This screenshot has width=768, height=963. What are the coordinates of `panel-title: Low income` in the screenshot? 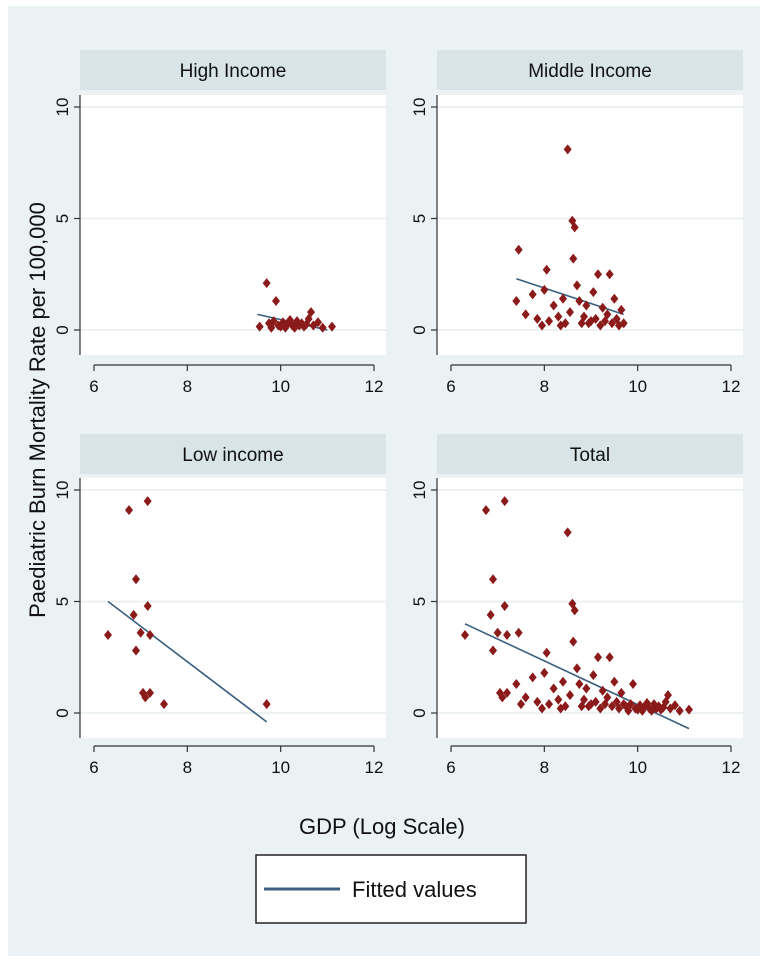 It's located at (232, 455).